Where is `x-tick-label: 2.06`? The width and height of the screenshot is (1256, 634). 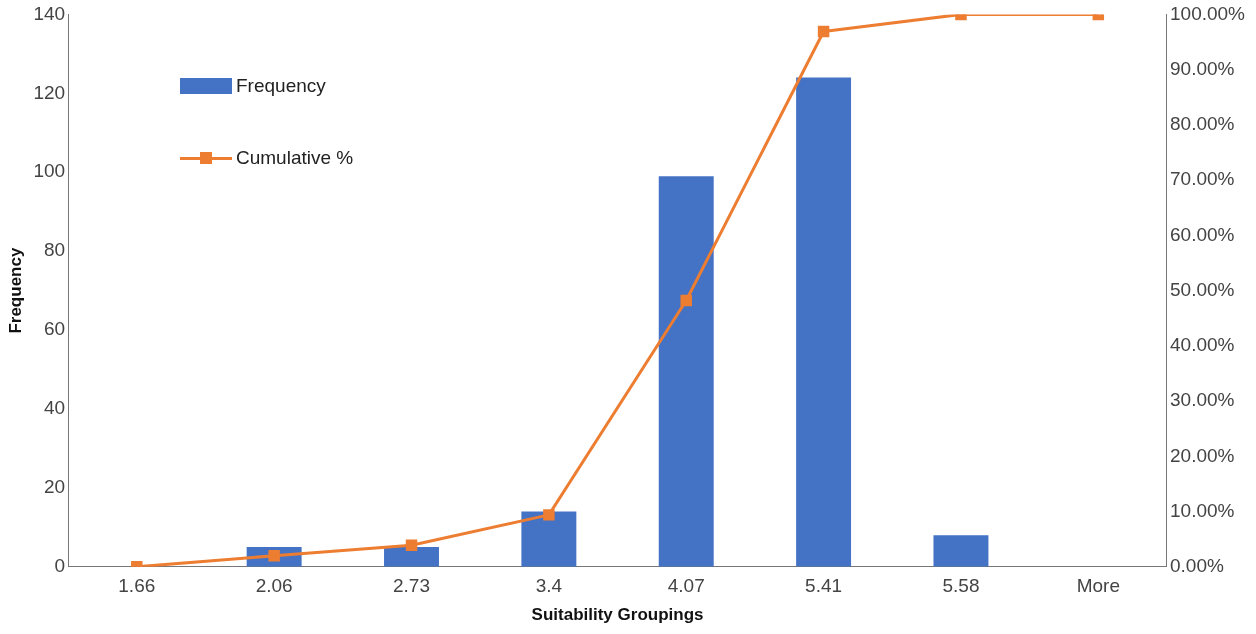 x-tick-label: 2.06 is located at coordinates (274, 586).